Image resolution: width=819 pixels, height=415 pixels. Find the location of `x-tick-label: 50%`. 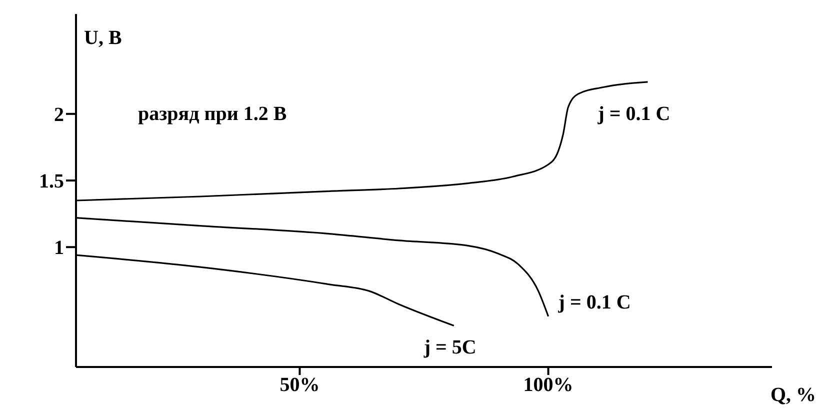

x-tick-label: 50% is located at coordinates (300, 385).